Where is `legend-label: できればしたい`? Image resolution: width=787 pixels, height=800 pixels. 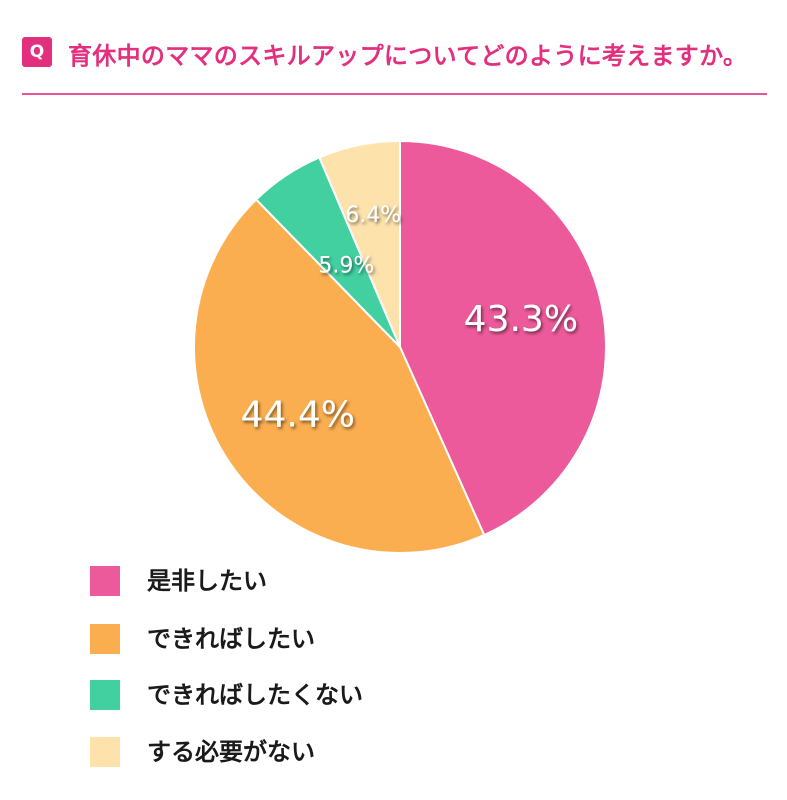
legend-label: できればしたい is located at coordinates (231, 639).